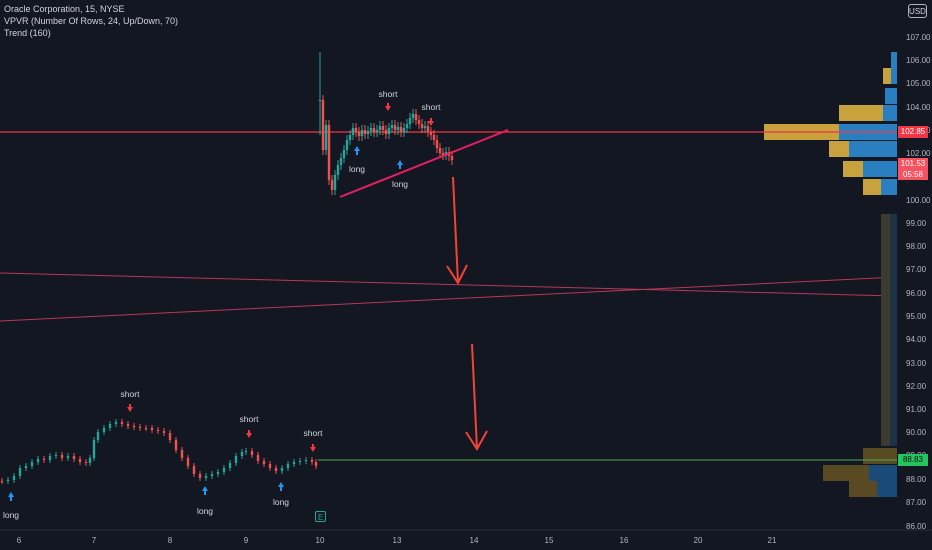 The width and height of the screenshot is (932, 550). What do you see at coordinates (830, 123) in the screenshot?
I see `volume-profile-upper` at bounding box center [830, 123].